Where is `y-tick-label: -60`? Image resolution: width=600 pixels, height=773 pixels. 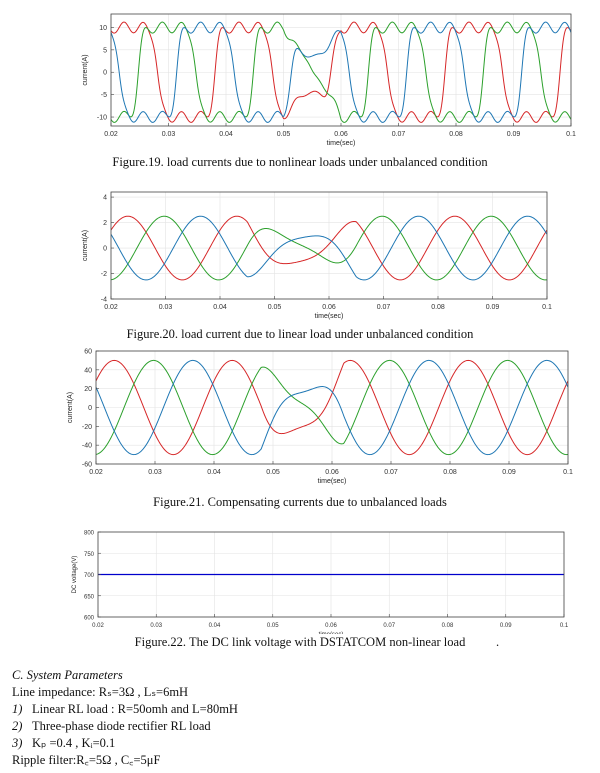
y-tick-label: -60 is located at coordinates (87, 465).